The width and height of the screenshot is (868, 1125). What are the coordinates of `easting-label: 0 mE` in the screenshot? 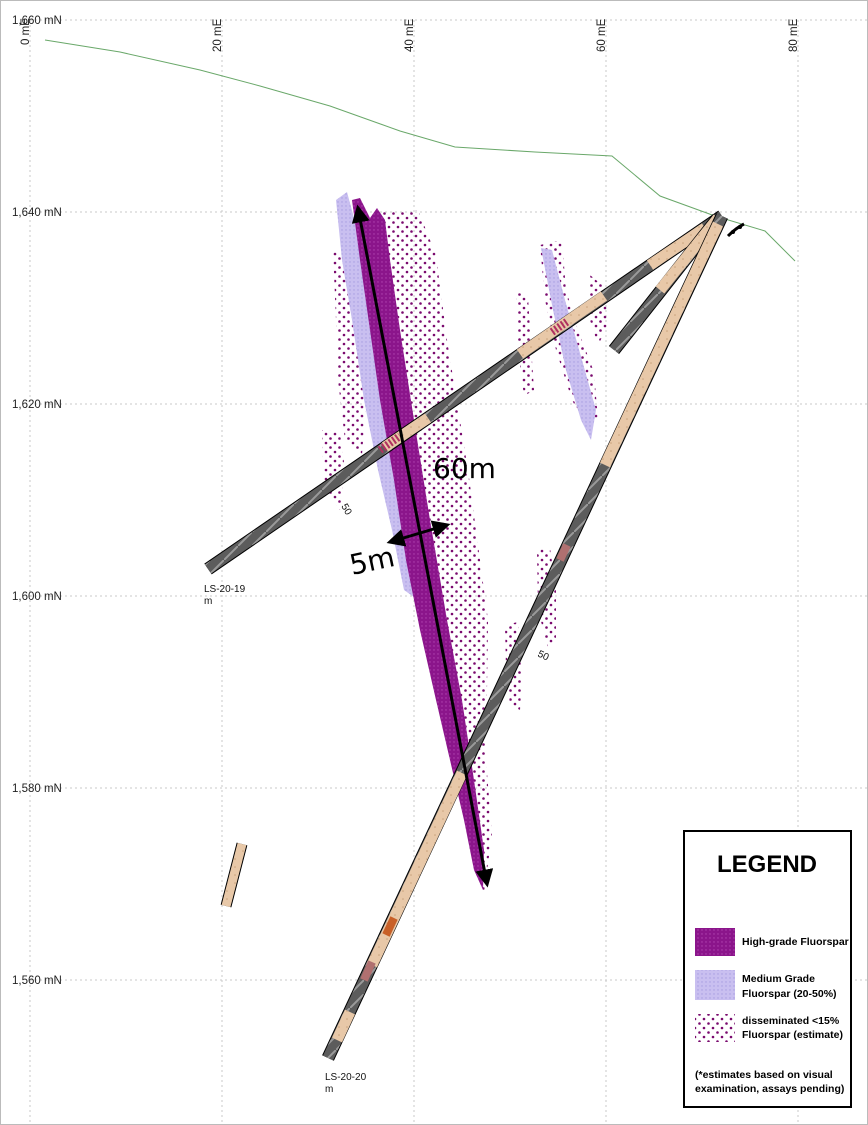 It's located at (26, 31).